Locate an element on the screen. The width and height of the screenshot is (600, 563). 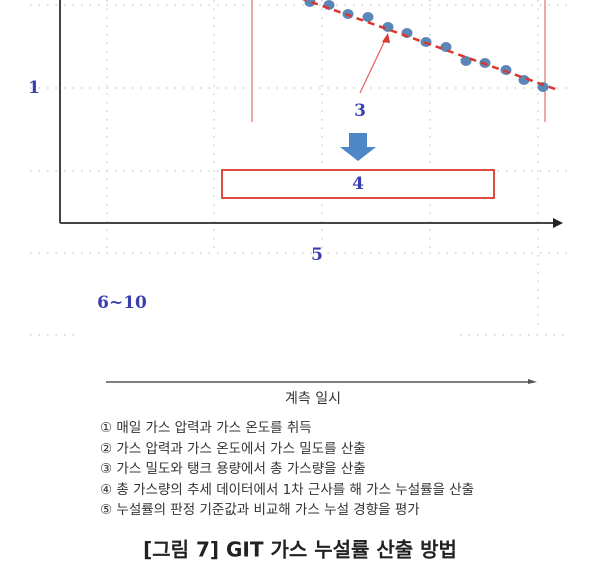
label-6-10: 6~10 is located at coordinates (122, 303).